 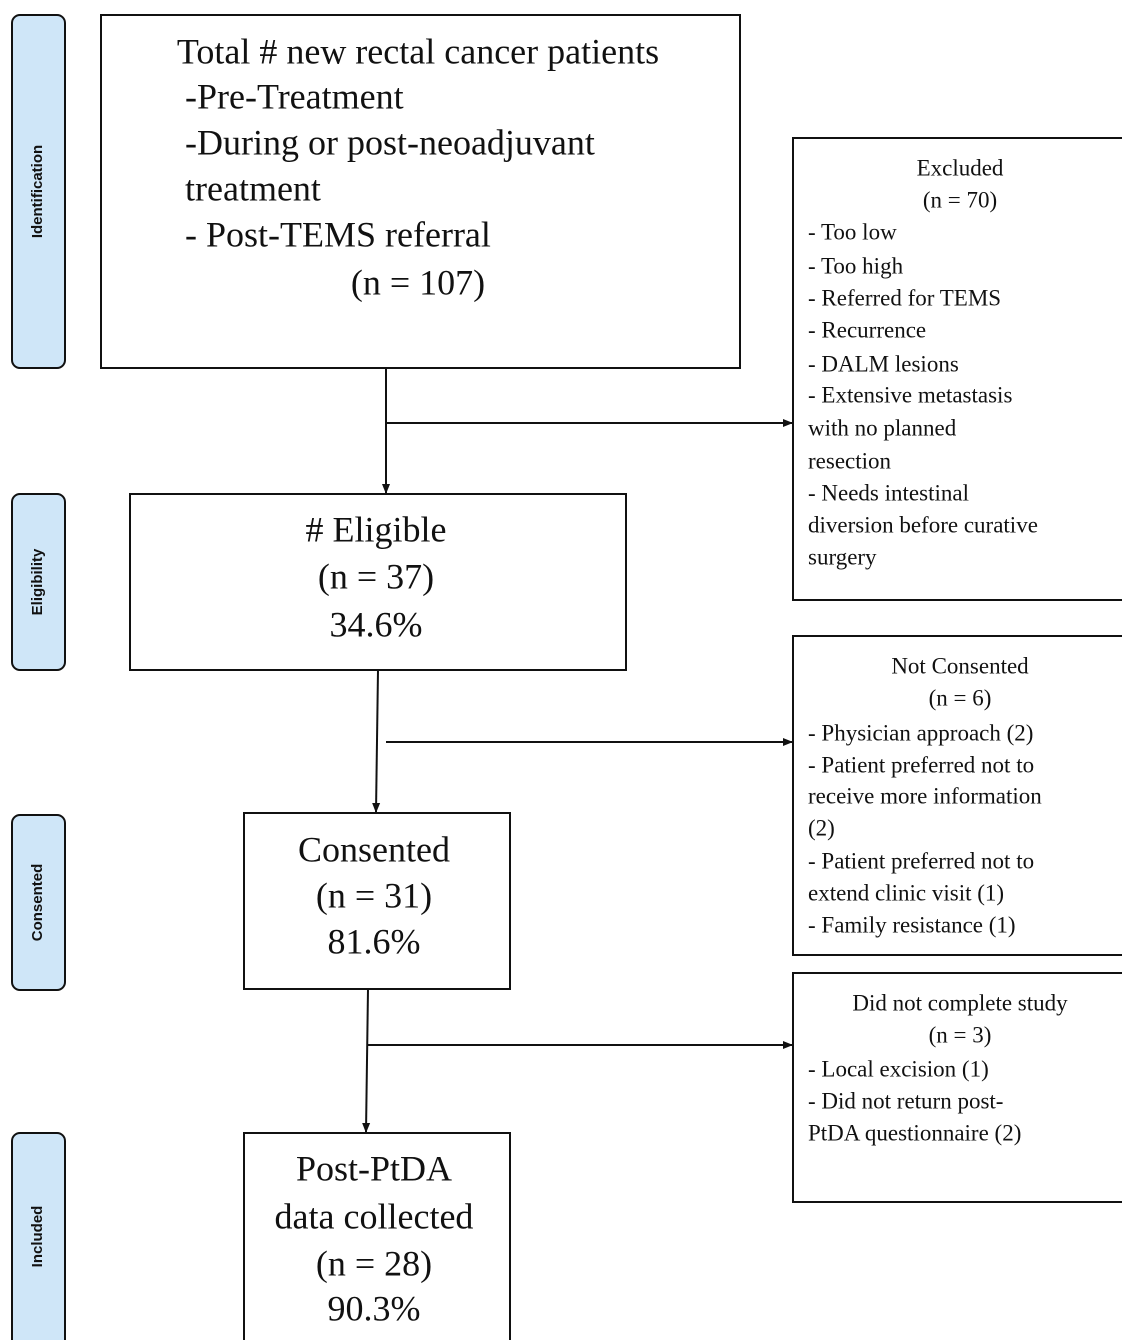 What do you see at coordinates (856, 265) in the screenshot?
I see `side-box-item: - Too high` at bounding box center [856, 265].